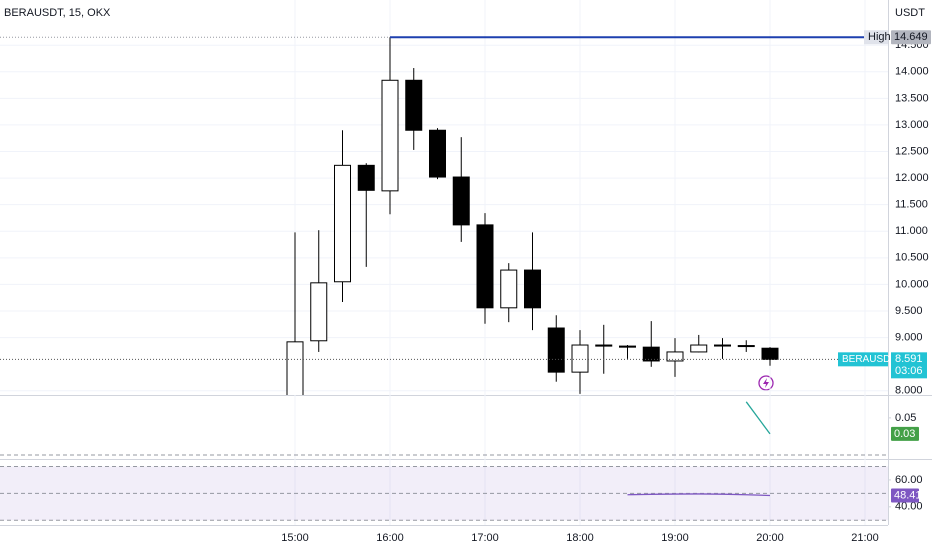  What do you see at coordinates (912, 98) in the screenshot?
I see `y-tick-label: 13.500` at bounding box center [912, 98].